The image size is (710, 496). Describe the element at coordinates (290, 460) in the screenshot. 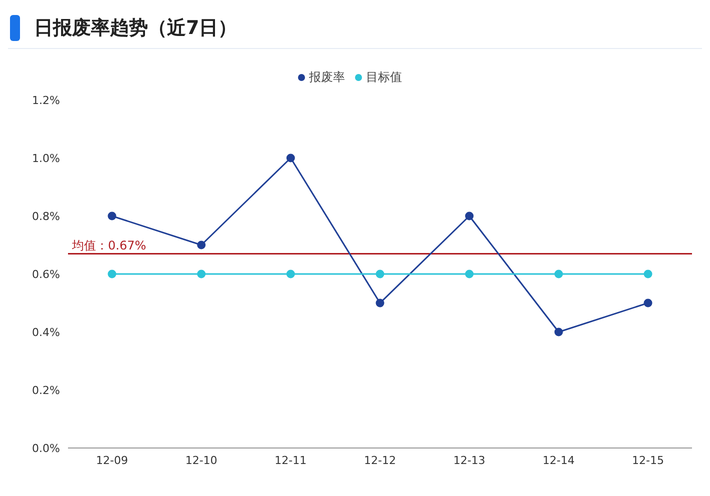

I see `x-tick-label: 12-11` at that location.